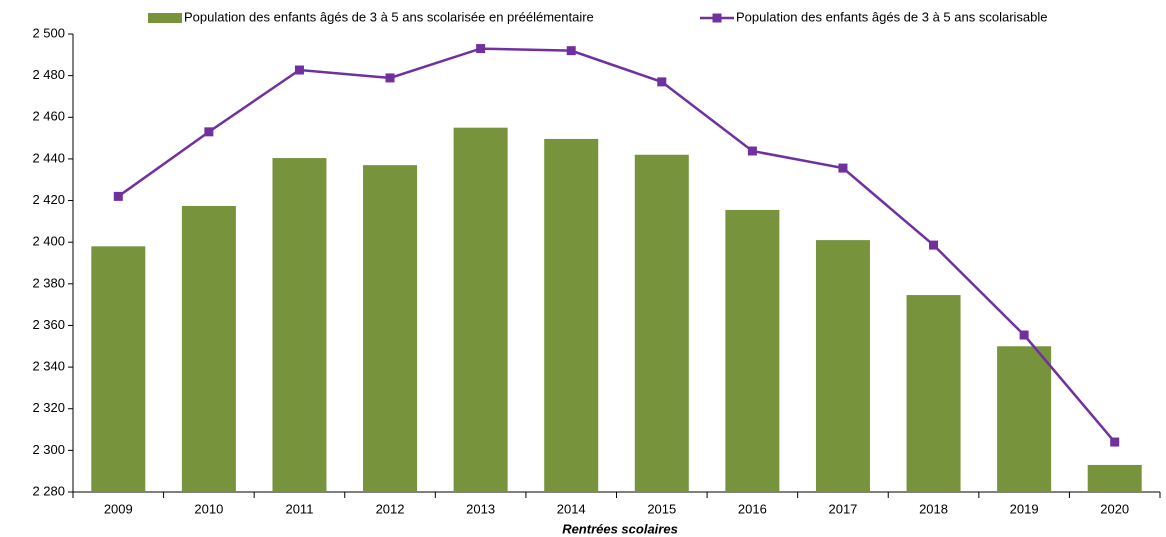 The width and height of the screenshot is (1166, 537). Describe the element at coordinates (48, 116) in the screenshot. I see `y-tick-label: 2 460` at that location.